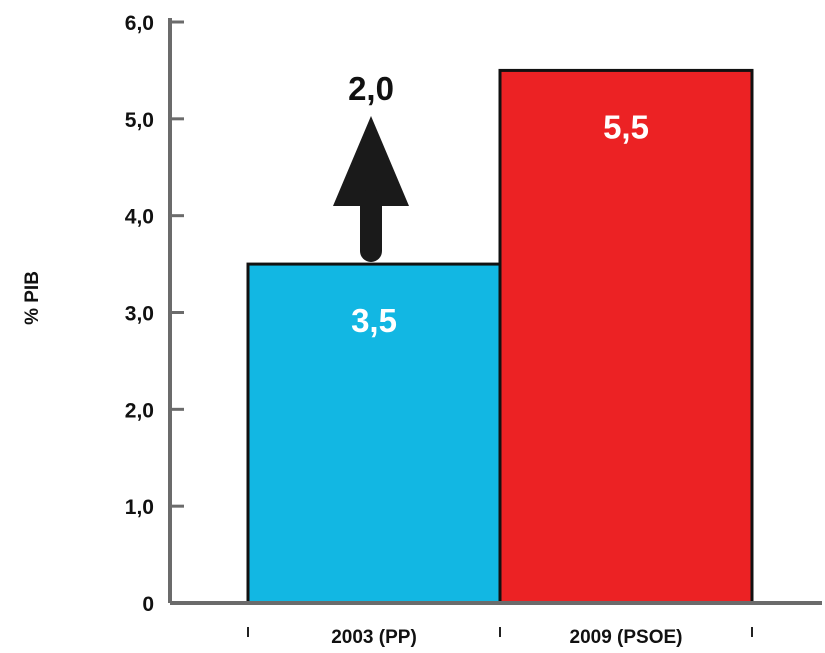  What do you see at coordinates (374, 320) in the screenshot?
I see `bar-value-label: 3,5` at bounding box center [374, 320].